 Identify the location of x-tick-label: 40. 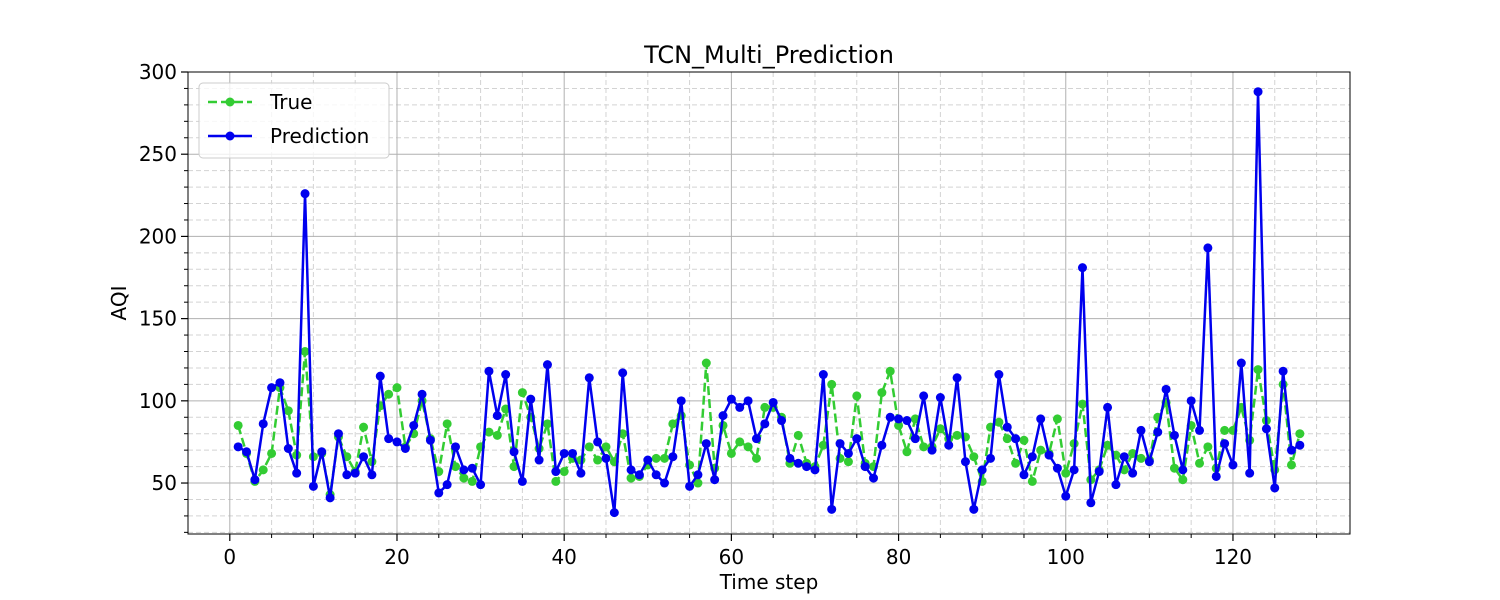
(563, 557).